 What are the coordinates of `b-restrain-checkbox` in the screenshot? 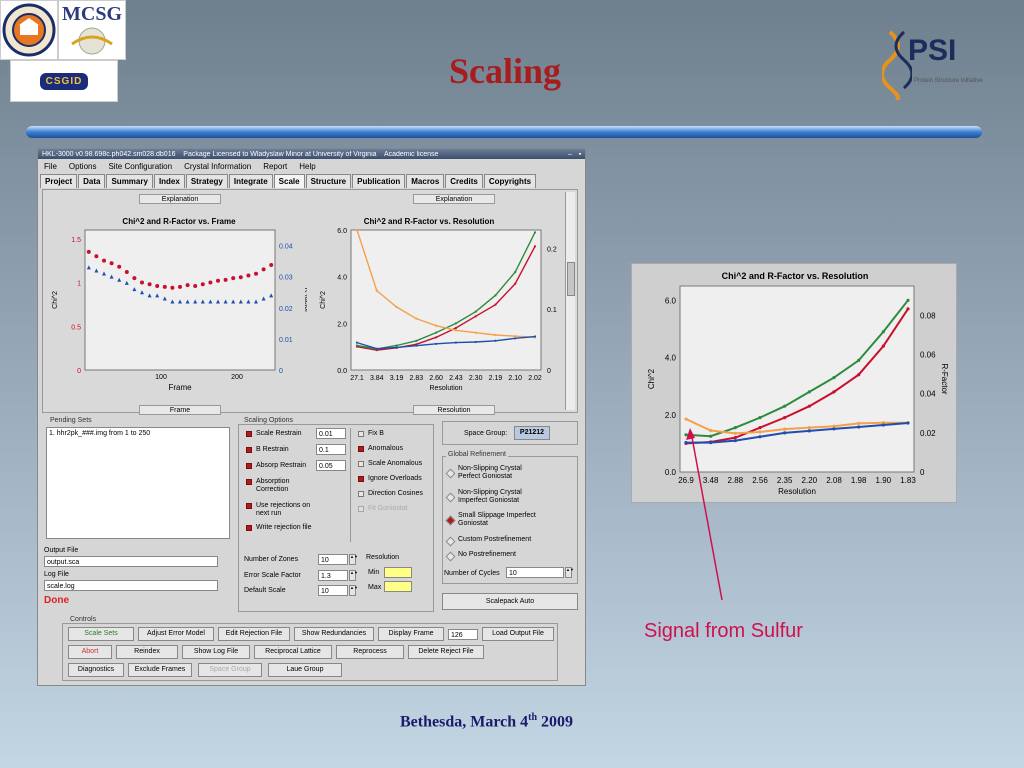 It's located at (249, 450).